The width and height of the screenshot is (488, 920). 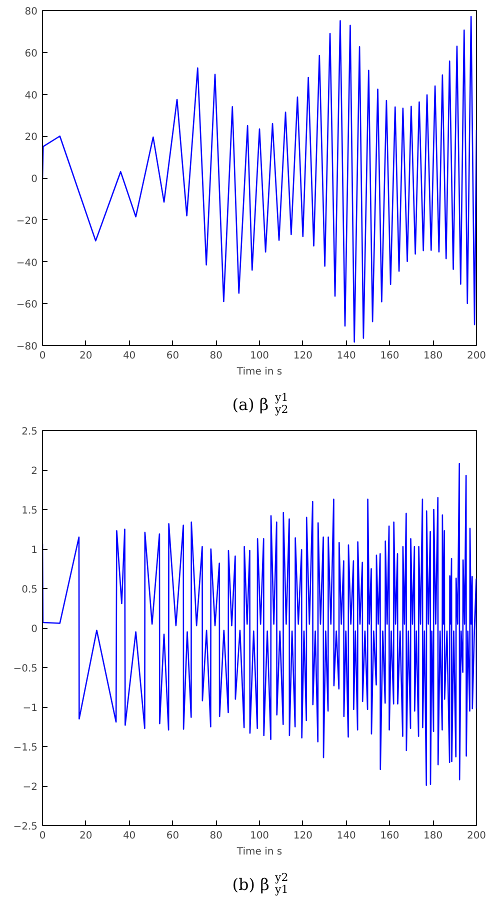 What do you see at coordinates (30, 590) in the screenshot?
I see `y-tick-label: 0.5` at bounding box center [30, 590].